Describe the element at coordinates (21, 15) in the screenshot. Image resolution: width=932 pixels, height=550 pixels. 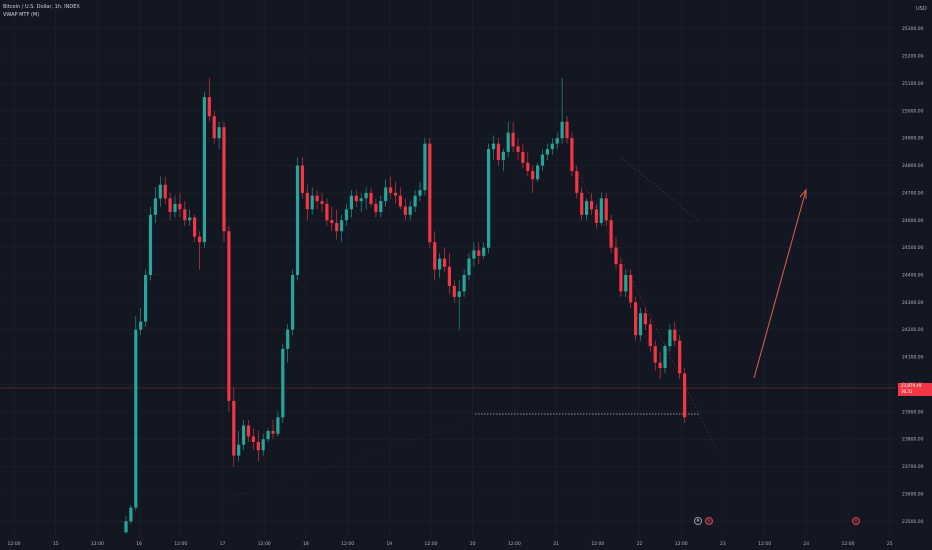
I see `indicator-label: VWAP MTF (M)` at that location.